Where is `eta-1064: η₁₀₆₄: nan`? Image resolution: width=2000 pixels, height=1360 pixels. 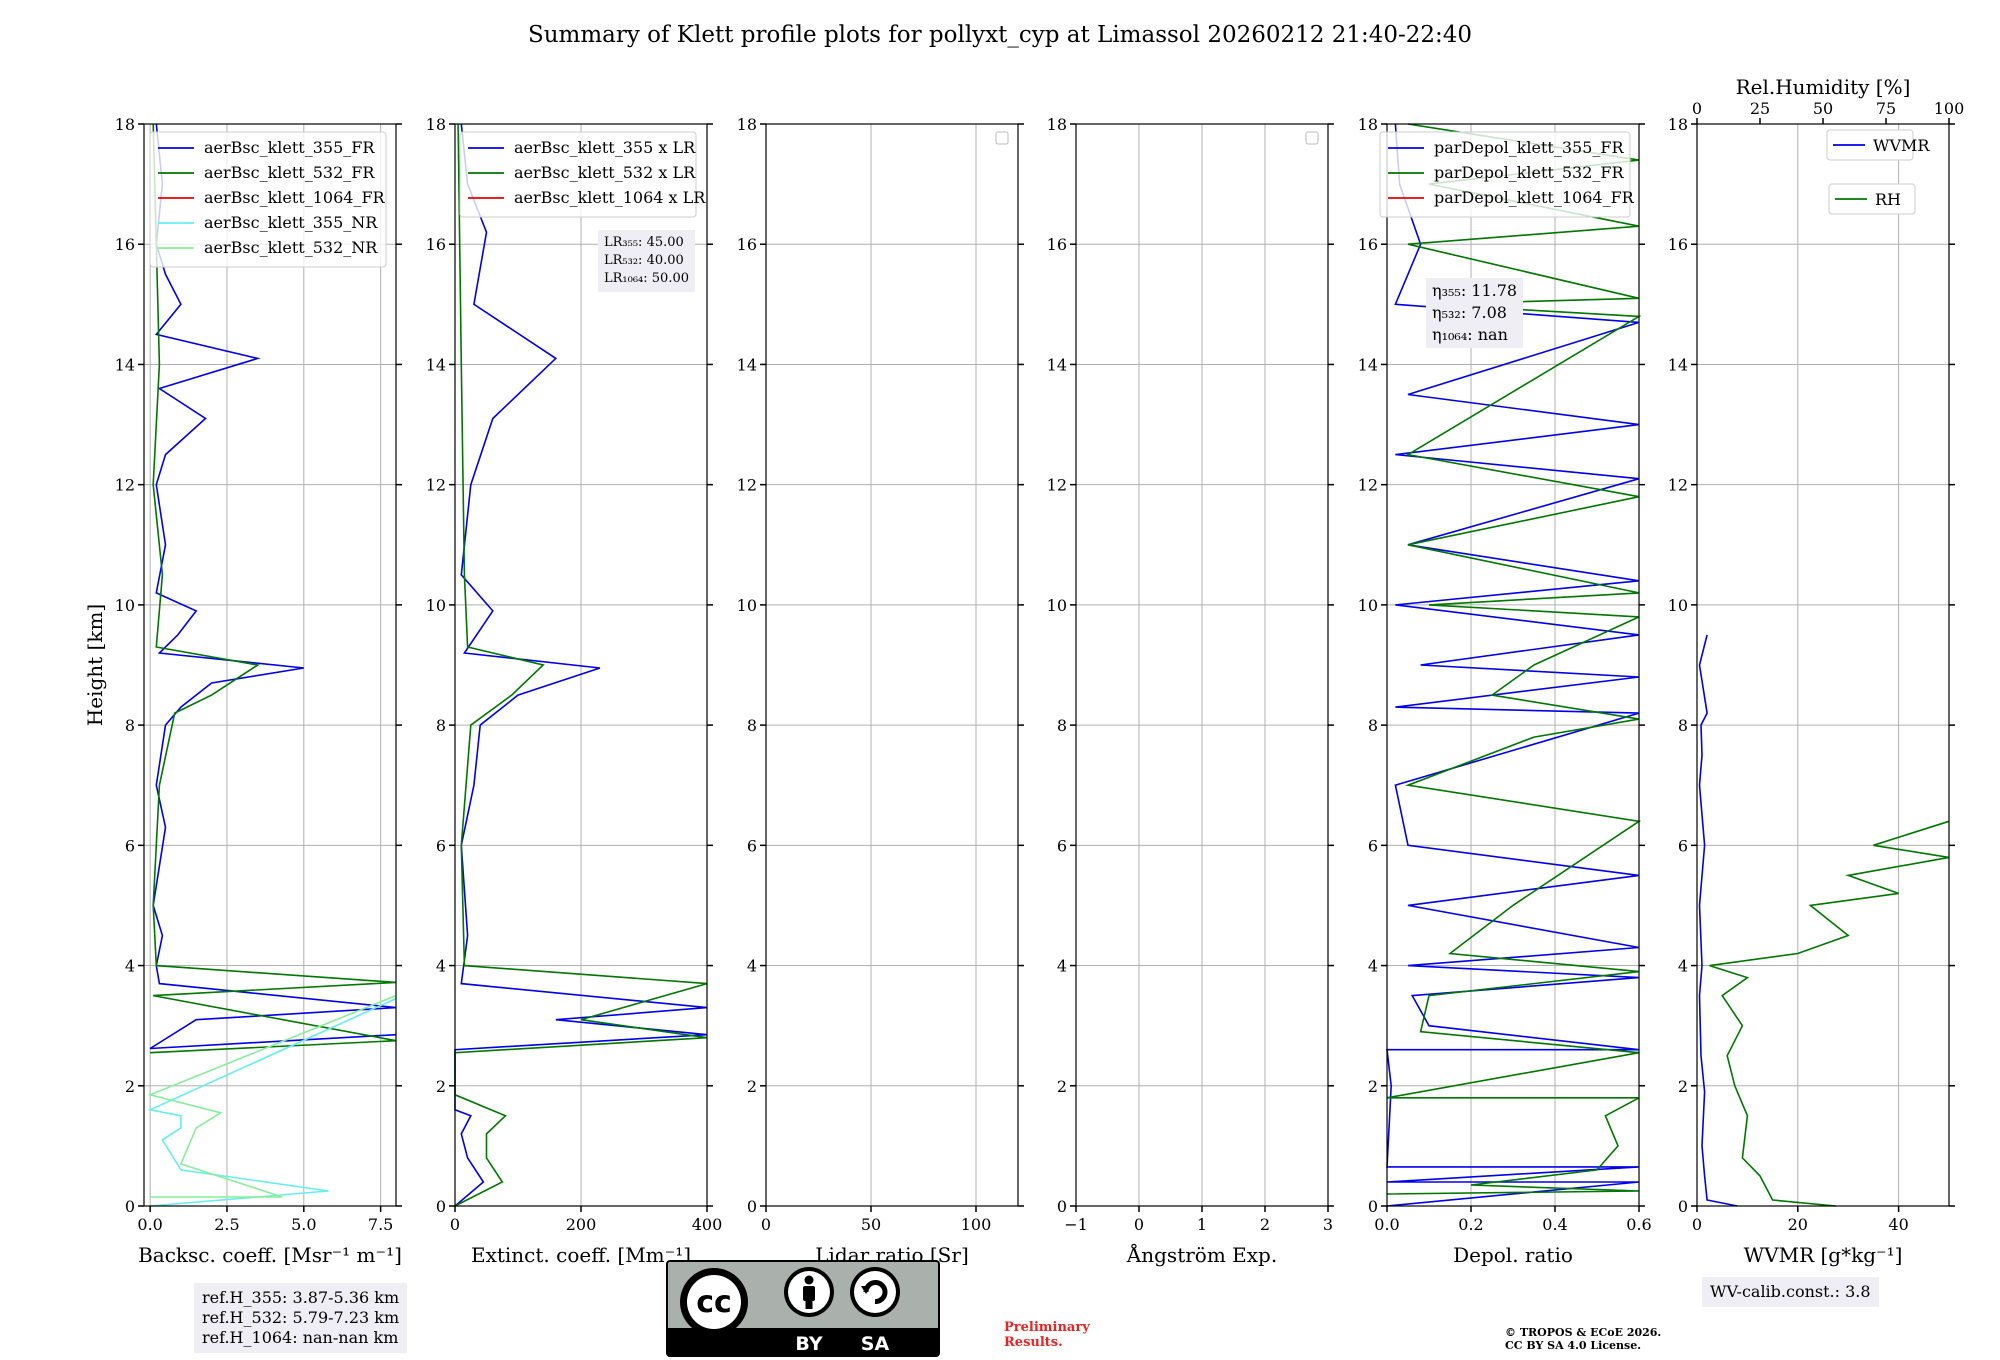
eta-1064: η₁₀₆₄: nan is located at coordinates (1470, 334).